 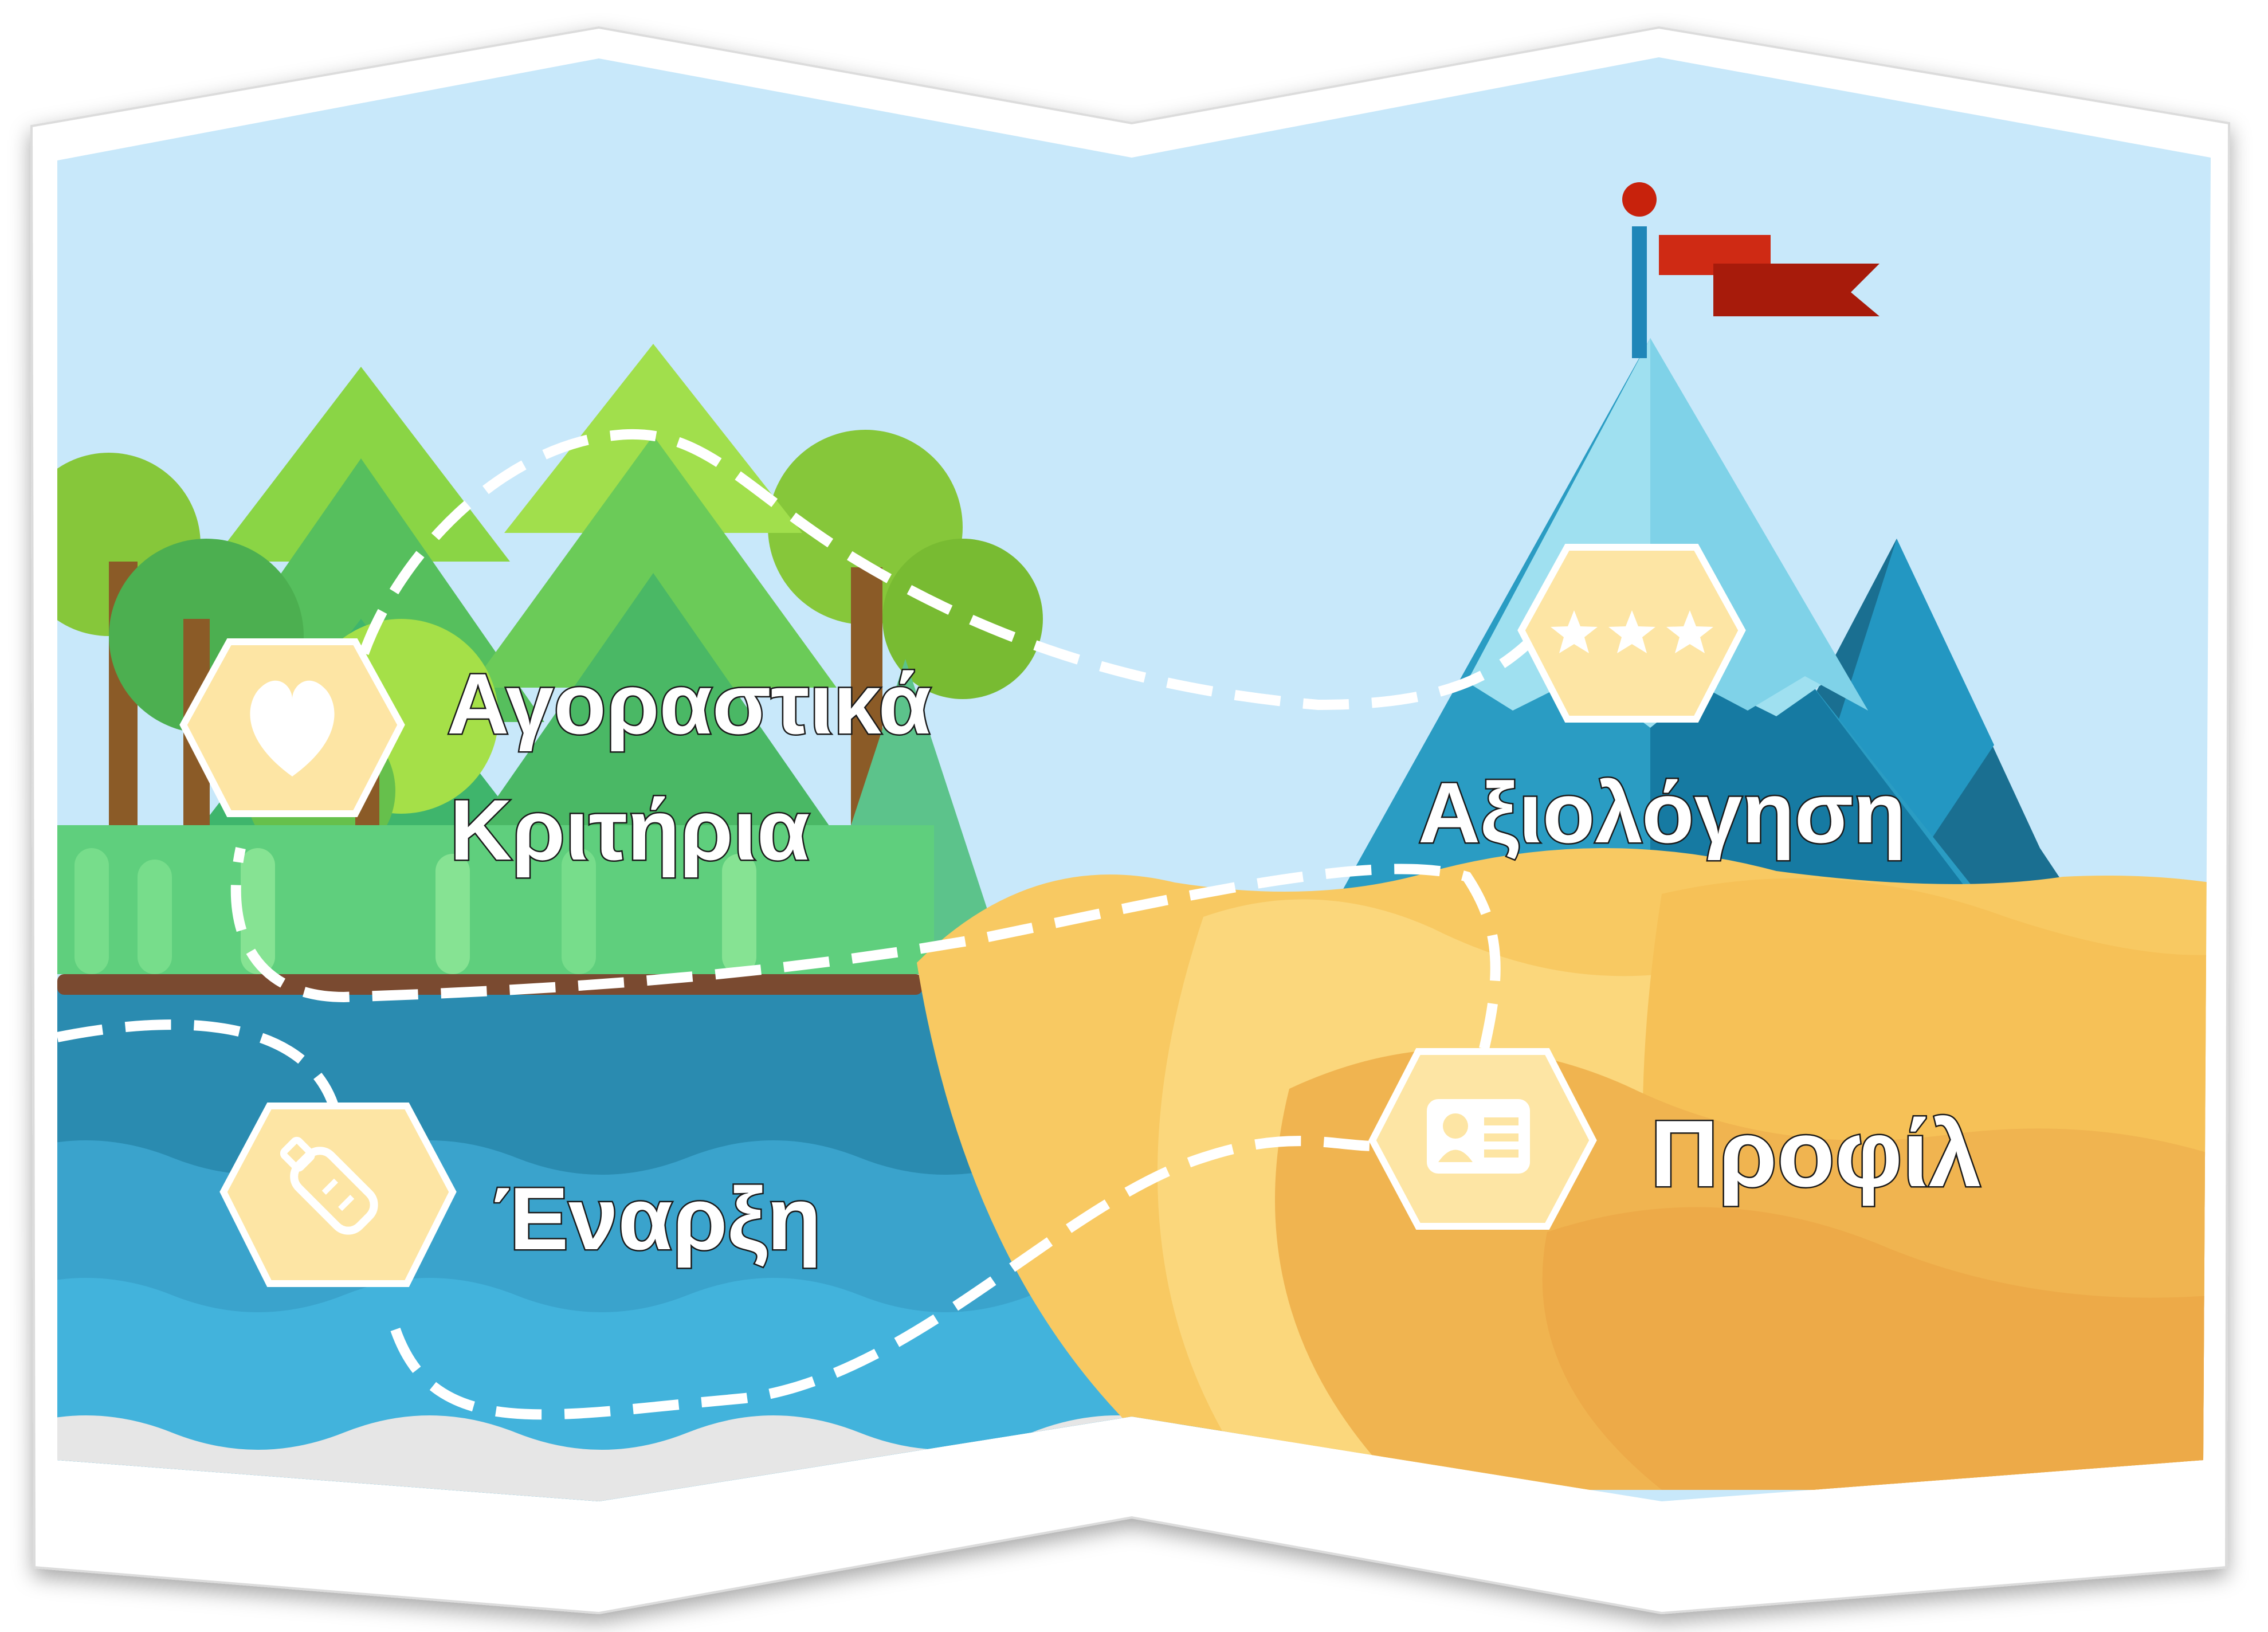 What do you see at coordinates (657, 1218) in the screenshot?
I see `step-label-start: Έναρξη` at bounding box center [657, 1218].